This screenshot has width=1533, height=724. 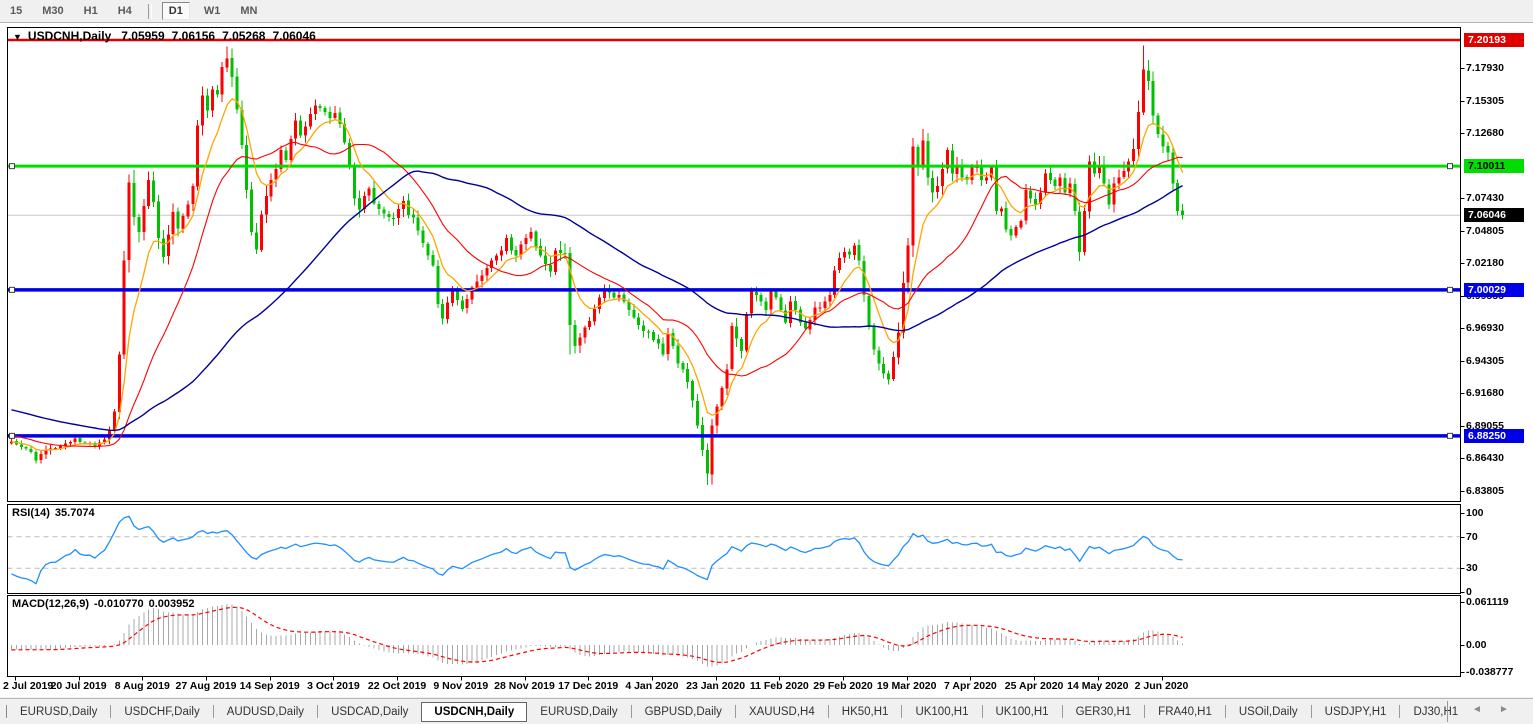 I want to click on price-axis-tick-label: 7.15305, so click(x=1485, y=100).